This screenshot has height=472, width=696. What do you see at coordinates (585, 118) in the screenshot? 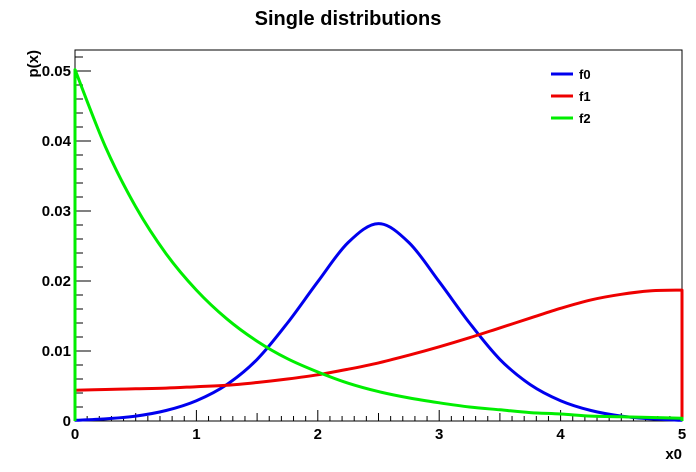
I see `legend-label-f2: f2` at bounding box center [585, 118].